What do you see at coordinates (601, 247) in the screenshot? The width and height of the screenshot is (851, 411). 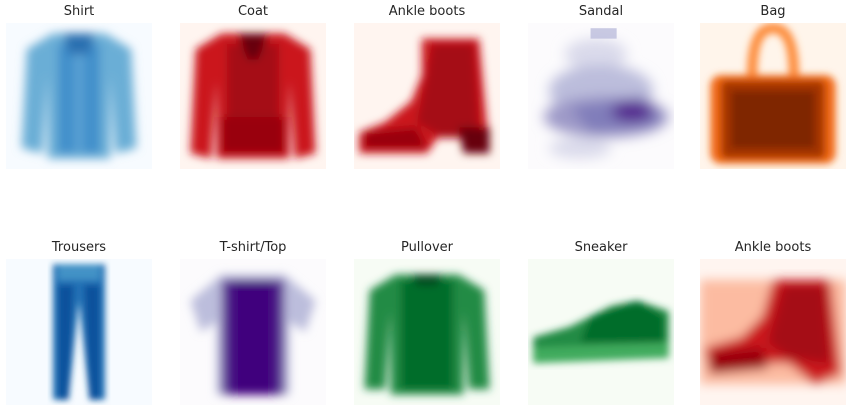 I see `panel-title: Sneaker` at bounding box center [601, 247].